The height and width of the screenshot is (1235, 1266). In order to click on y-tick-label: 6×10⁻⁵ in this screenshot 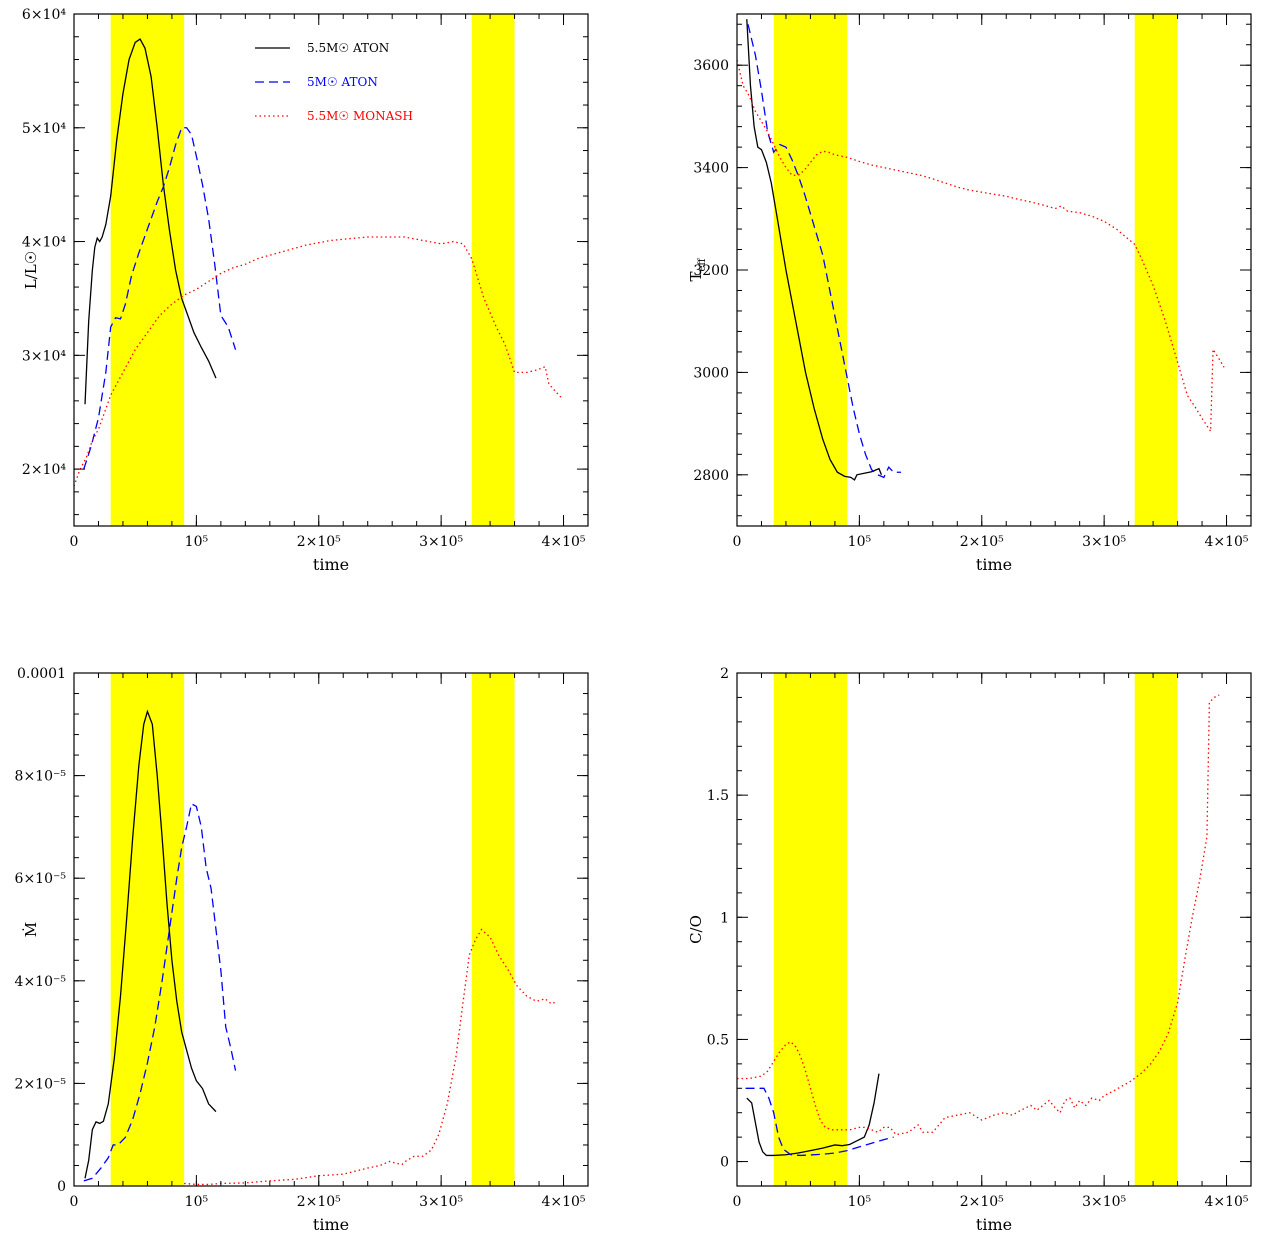, I will do `click(41, 879)`.